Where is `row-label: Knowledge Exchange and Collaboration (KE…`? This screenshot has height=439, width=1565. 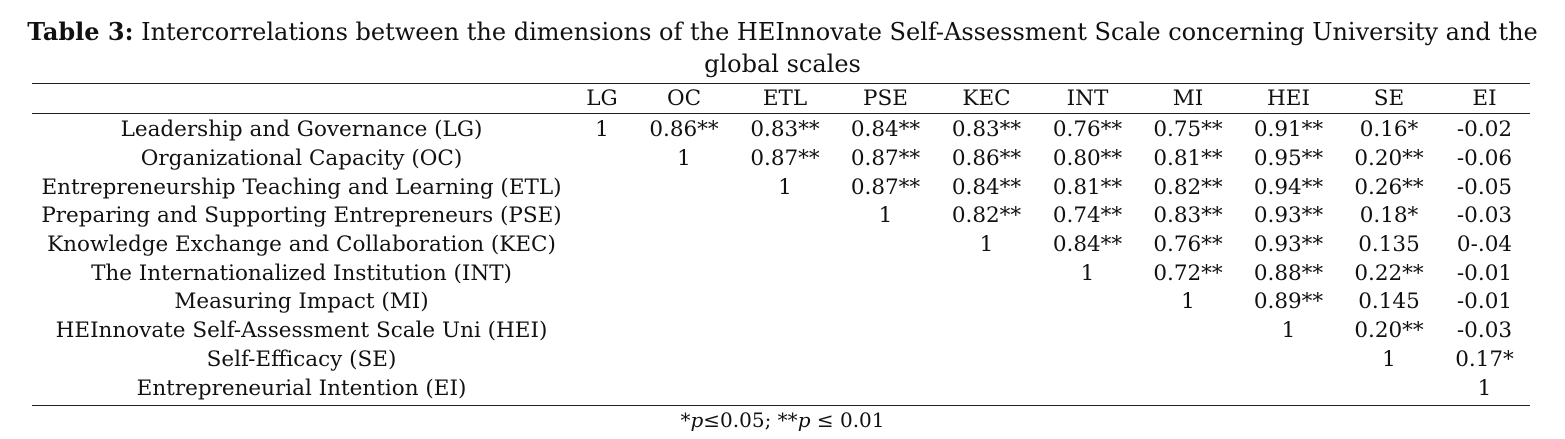 row-label: Knowledge Exchange and Collaboration (KE… is located at coordinates (301, 245).